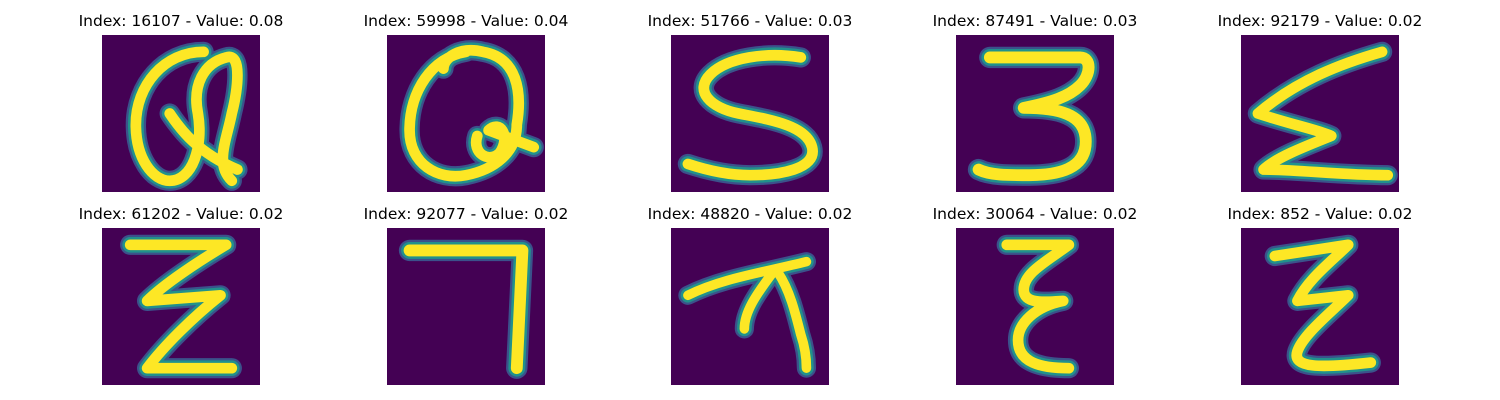 The height and width of the screenshot is (400, 1500). What do you see at coordinates (750, 113) in the screenshot?
I see `digit-image-s` at bounding box center [750, 113].